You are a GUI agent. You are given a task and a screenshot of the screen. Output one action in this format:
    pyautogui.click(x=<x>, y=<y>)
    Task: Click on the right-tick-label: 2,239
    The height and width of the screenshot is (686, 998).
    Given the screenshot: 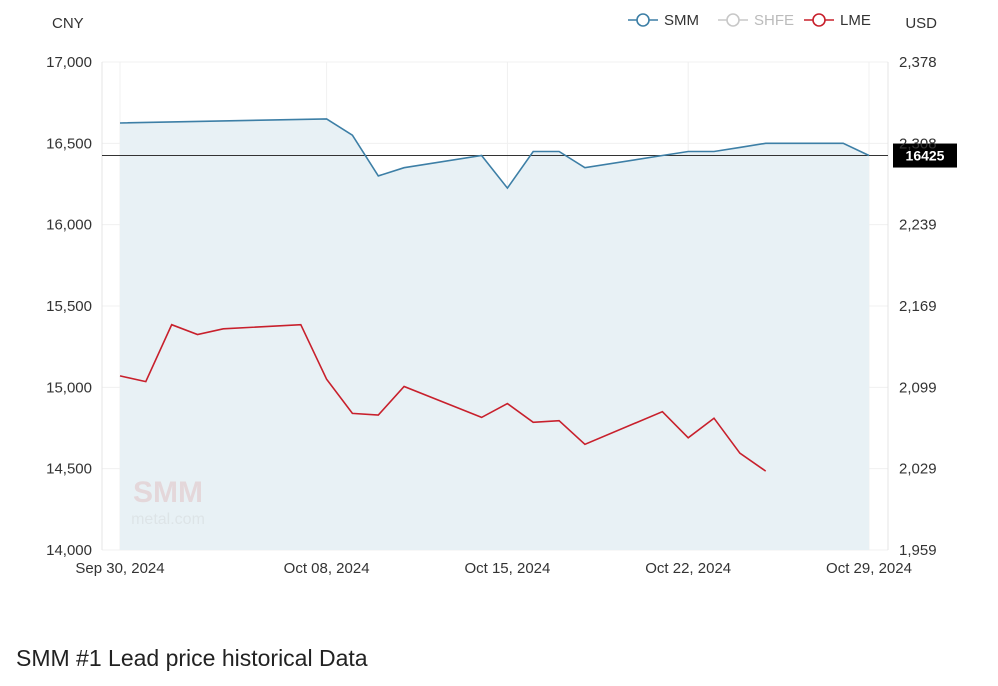 What is the action you would take?
    pyautogui.click(x=918, y=225)
    